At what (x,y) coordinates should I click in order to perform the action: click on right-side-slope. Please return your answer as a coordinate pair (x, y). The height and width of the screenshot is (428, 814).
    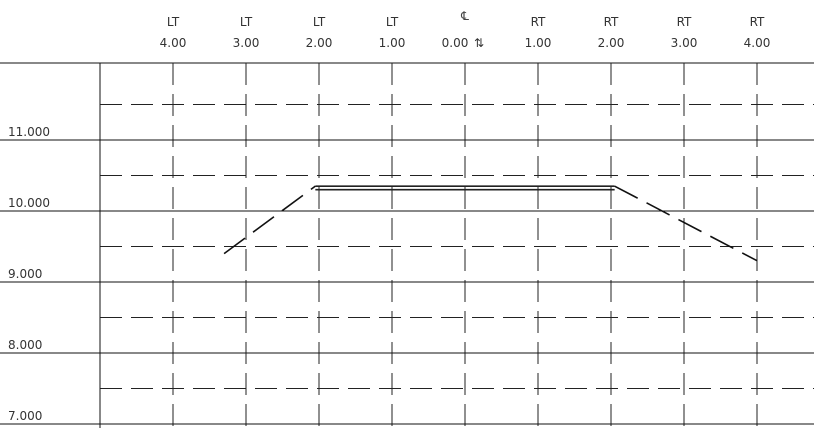
    Looking at the image, I should click on (686, 223).